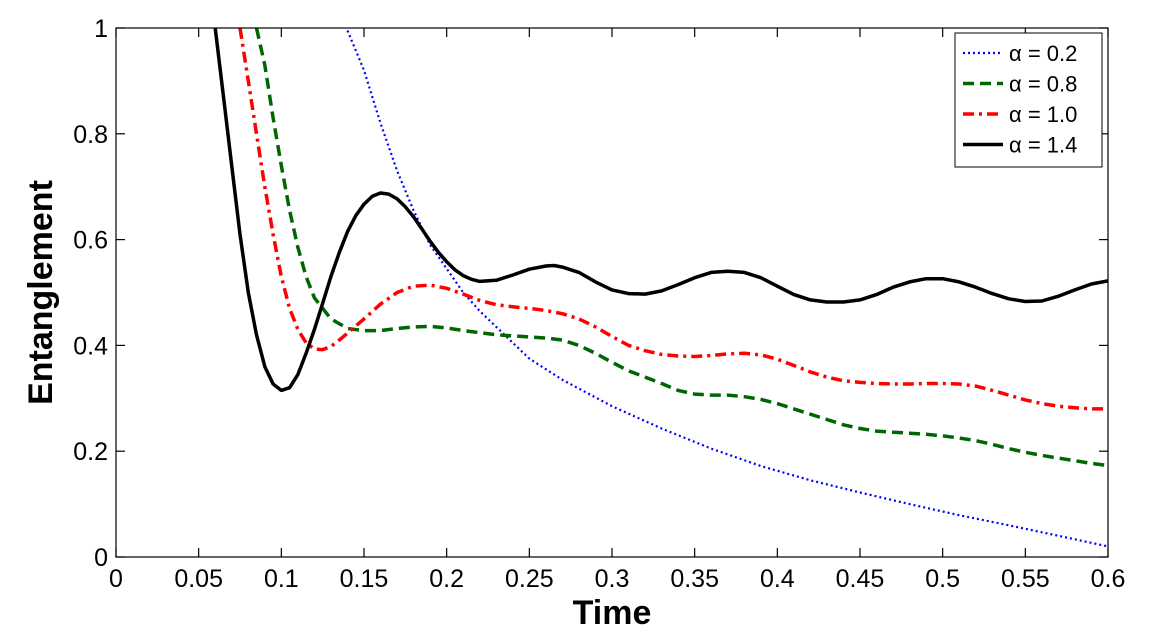  Describe the element at coordinates (90, 452) in the screenshot. I see `y-tick-label: 0.2` at that location.